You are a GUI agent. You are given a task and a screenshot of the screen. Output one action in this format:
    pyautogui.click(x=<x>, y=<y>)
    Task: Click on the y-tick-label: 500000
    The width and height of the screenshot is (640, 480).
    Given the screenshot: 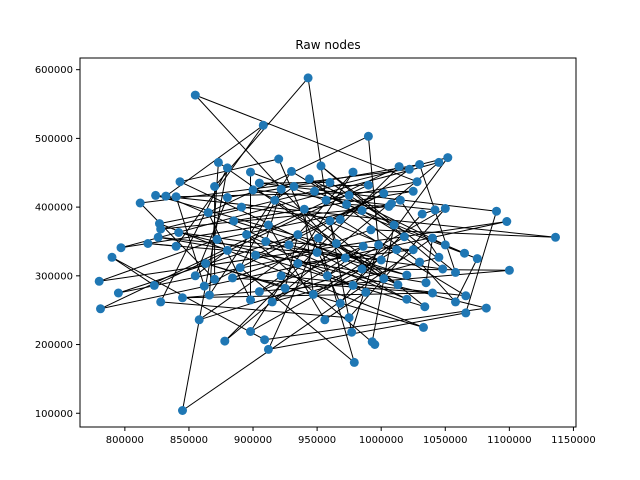 What is the action you would take?
    pyautogui.click(x=54, y=139)
    